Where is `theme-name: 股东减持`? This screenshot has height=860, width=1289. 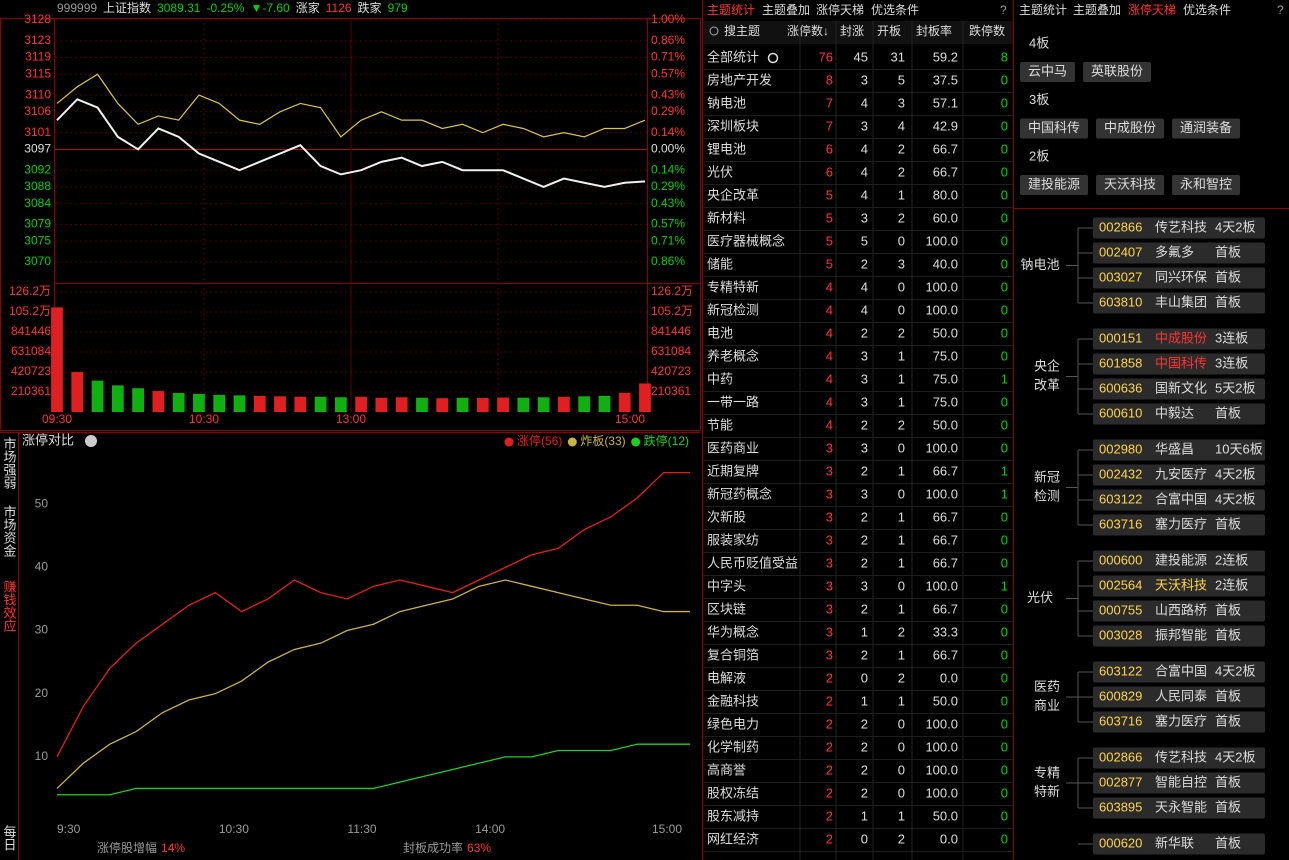
theme-name: 股东减持 is located at coordinates (733, 815).